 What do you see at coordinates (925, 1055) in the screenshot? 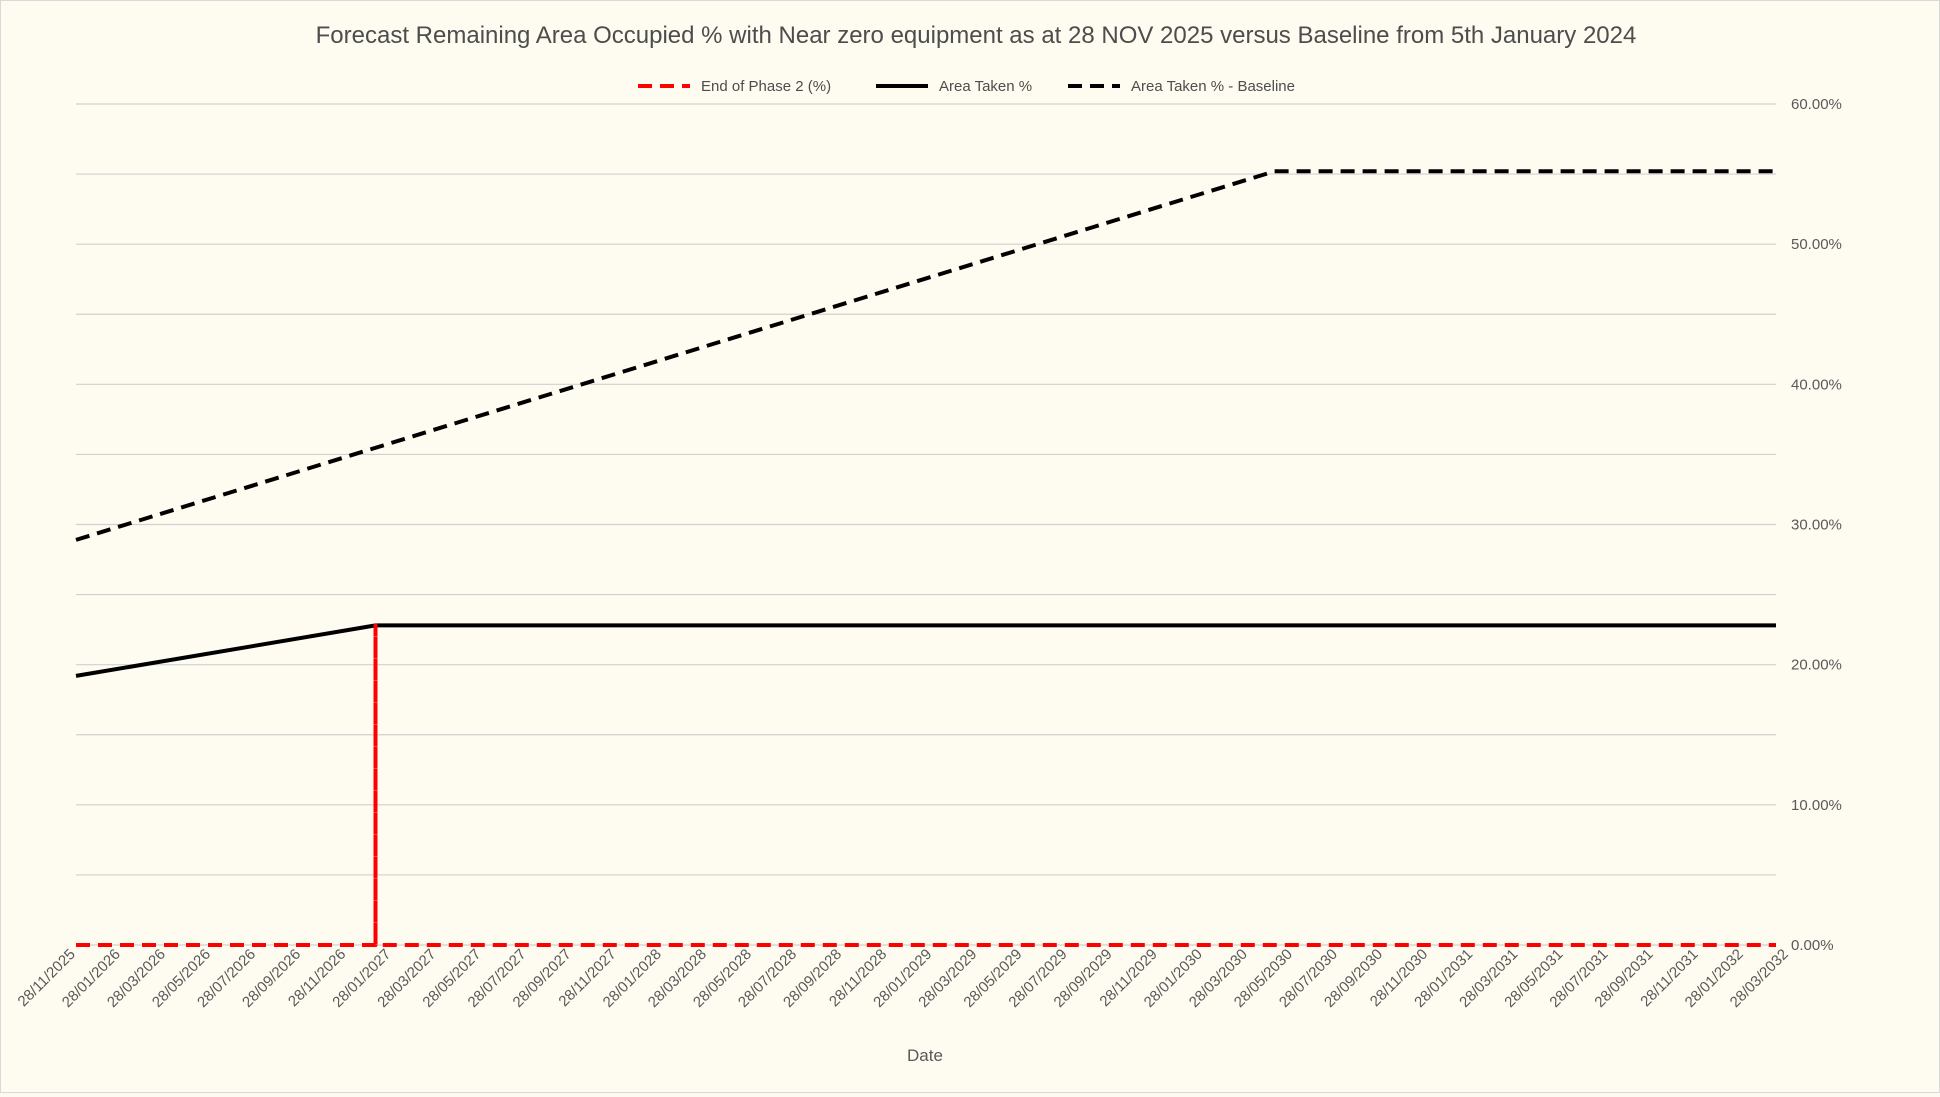
I see `x-axis-title: Date` at bounding box center [925, 1055].